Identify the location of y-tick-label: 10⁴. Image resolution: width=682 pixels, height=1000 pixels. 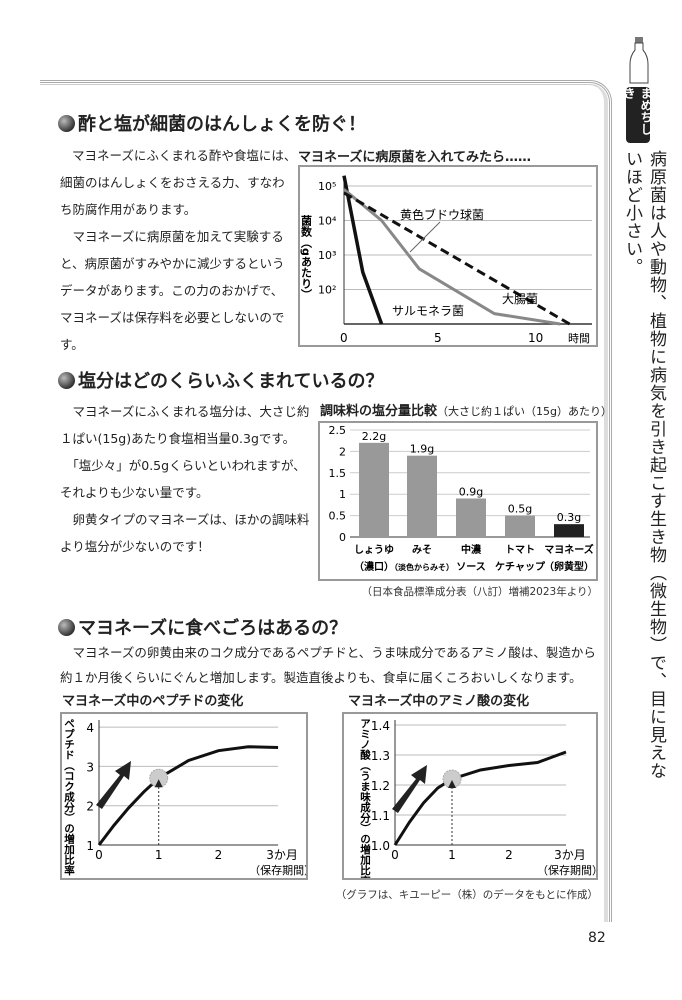
(327, 221).